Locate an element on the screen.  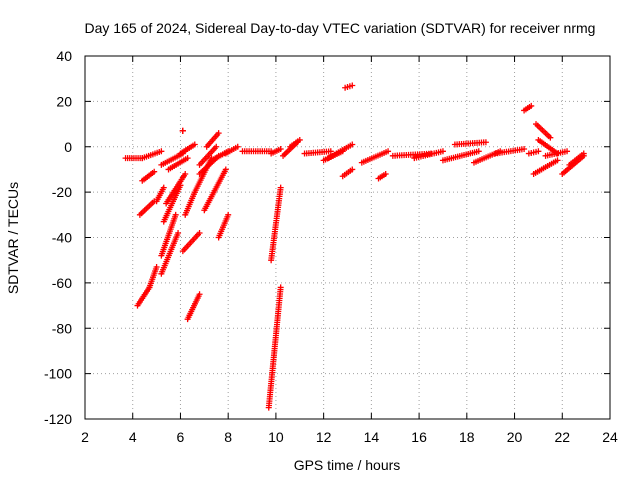
x-tick-label: 14 is located at coordinates (372, 437).